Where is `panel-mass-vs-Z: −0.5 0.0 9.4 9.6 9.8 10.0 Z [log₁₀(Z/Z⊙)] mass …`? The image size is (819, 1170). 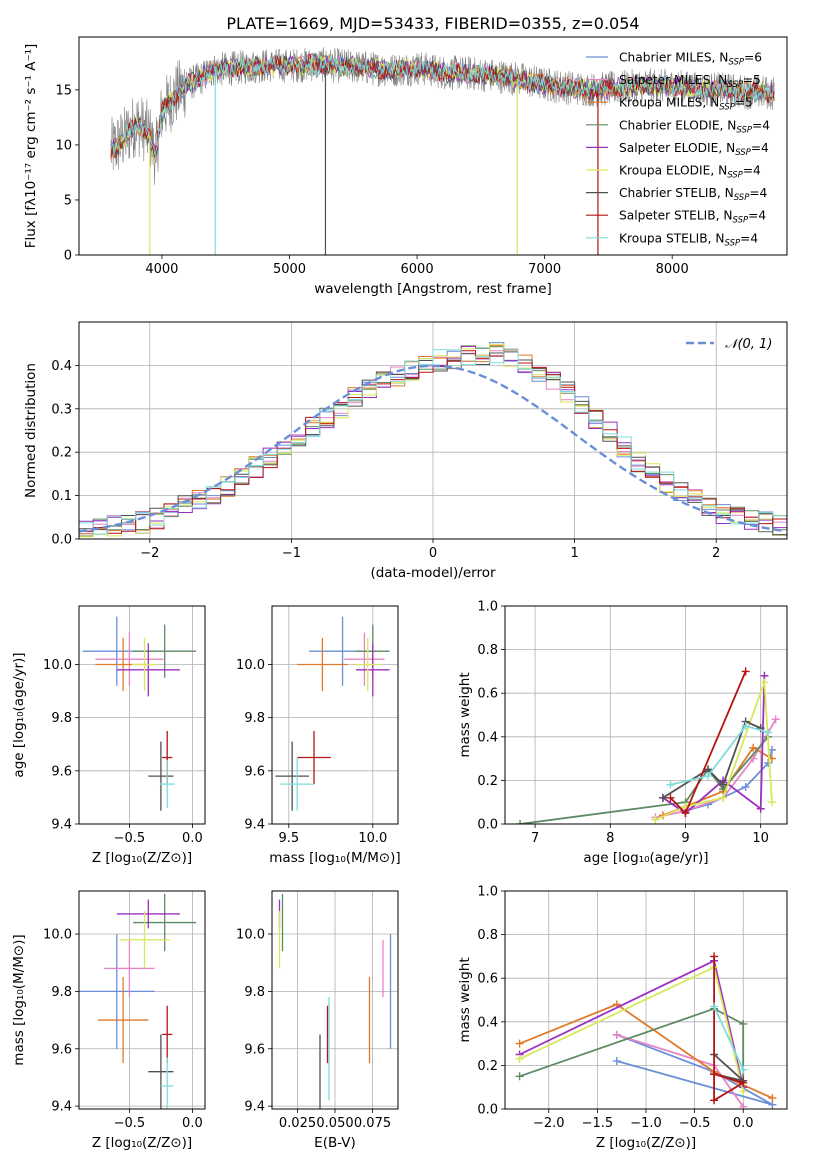 panel-mass-vs-Z: −0.5 0.0 9.4 9.6 9.8 10.0 Z [log₁₀(Z/Z⊙)] mass … is located at coordinates (108, 1020).